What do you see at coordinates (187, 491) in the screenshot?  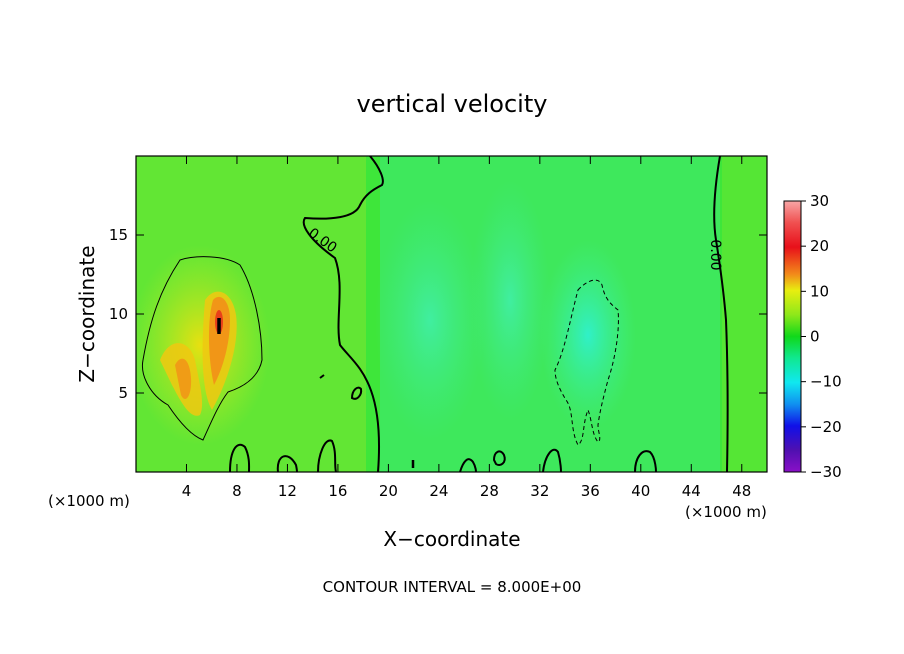 I see `x-tick-label: 4` at bounding box center [187, 491].